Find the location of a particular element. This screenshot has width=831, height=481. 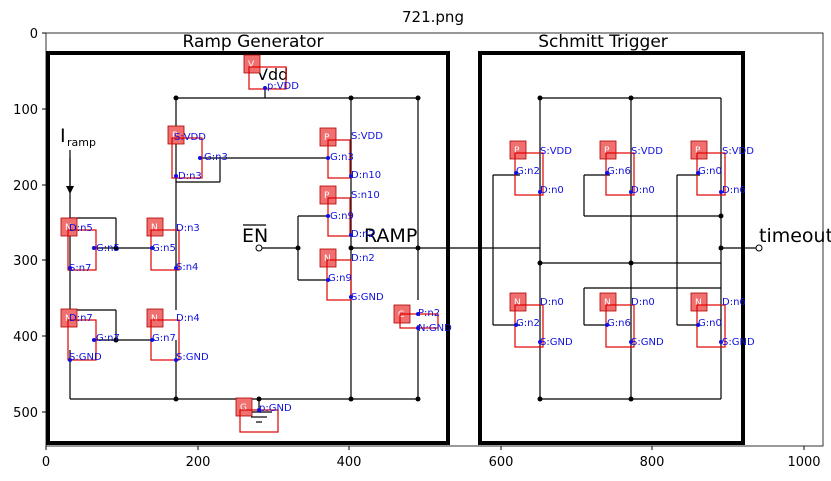

vdd-label: Vdd is located at coordinates (272, 74).